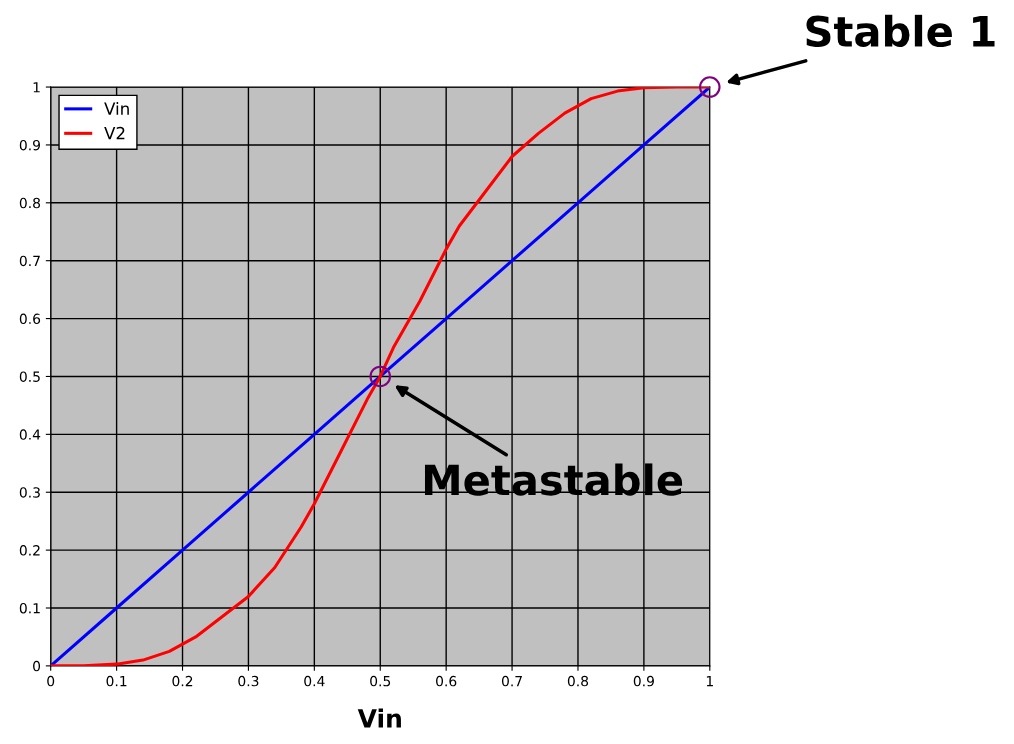 The height and width of the screenshot is (744, 1014). I want to click on x-tick-label: 0.1, so click(116, 681).